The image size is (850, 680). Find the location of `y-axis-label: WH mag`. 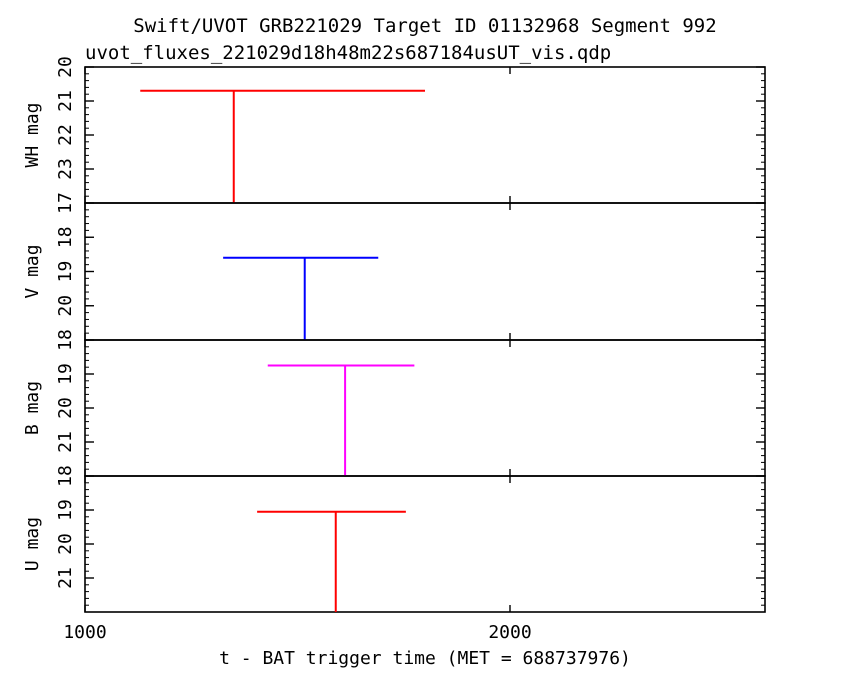

y-axis-label: WH mag is located at coordinates (32, 134).